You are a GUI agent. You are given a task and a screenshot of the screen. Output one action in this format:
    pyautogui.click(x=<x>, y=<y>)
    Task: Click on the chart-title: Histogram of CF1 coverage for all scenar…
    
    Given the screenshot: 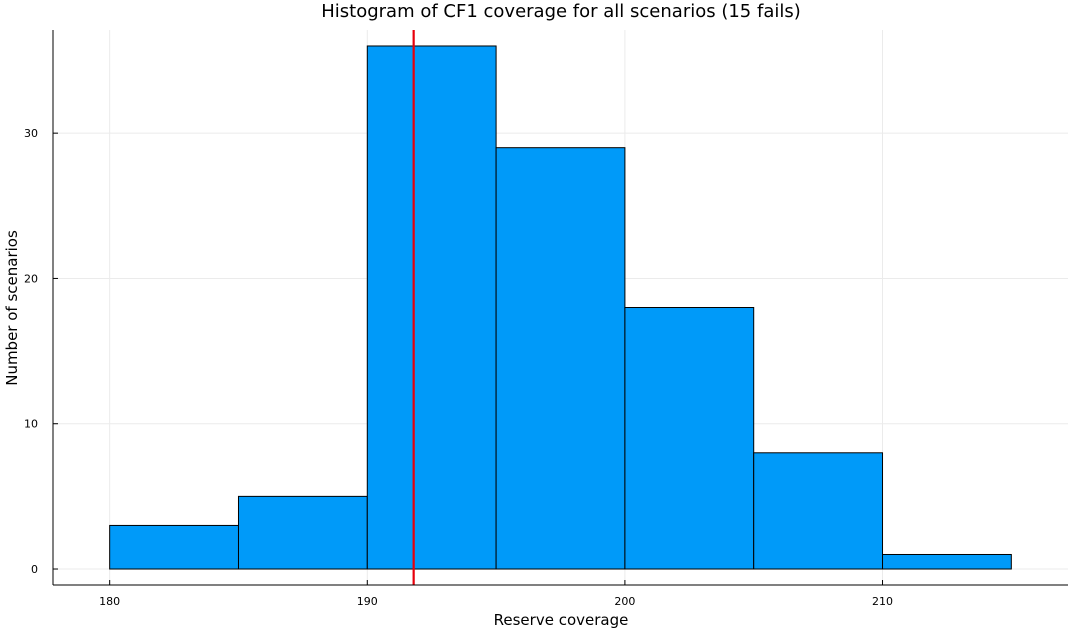 What is the action you would take?
    pyautogui.click(x=561, y=11)
    